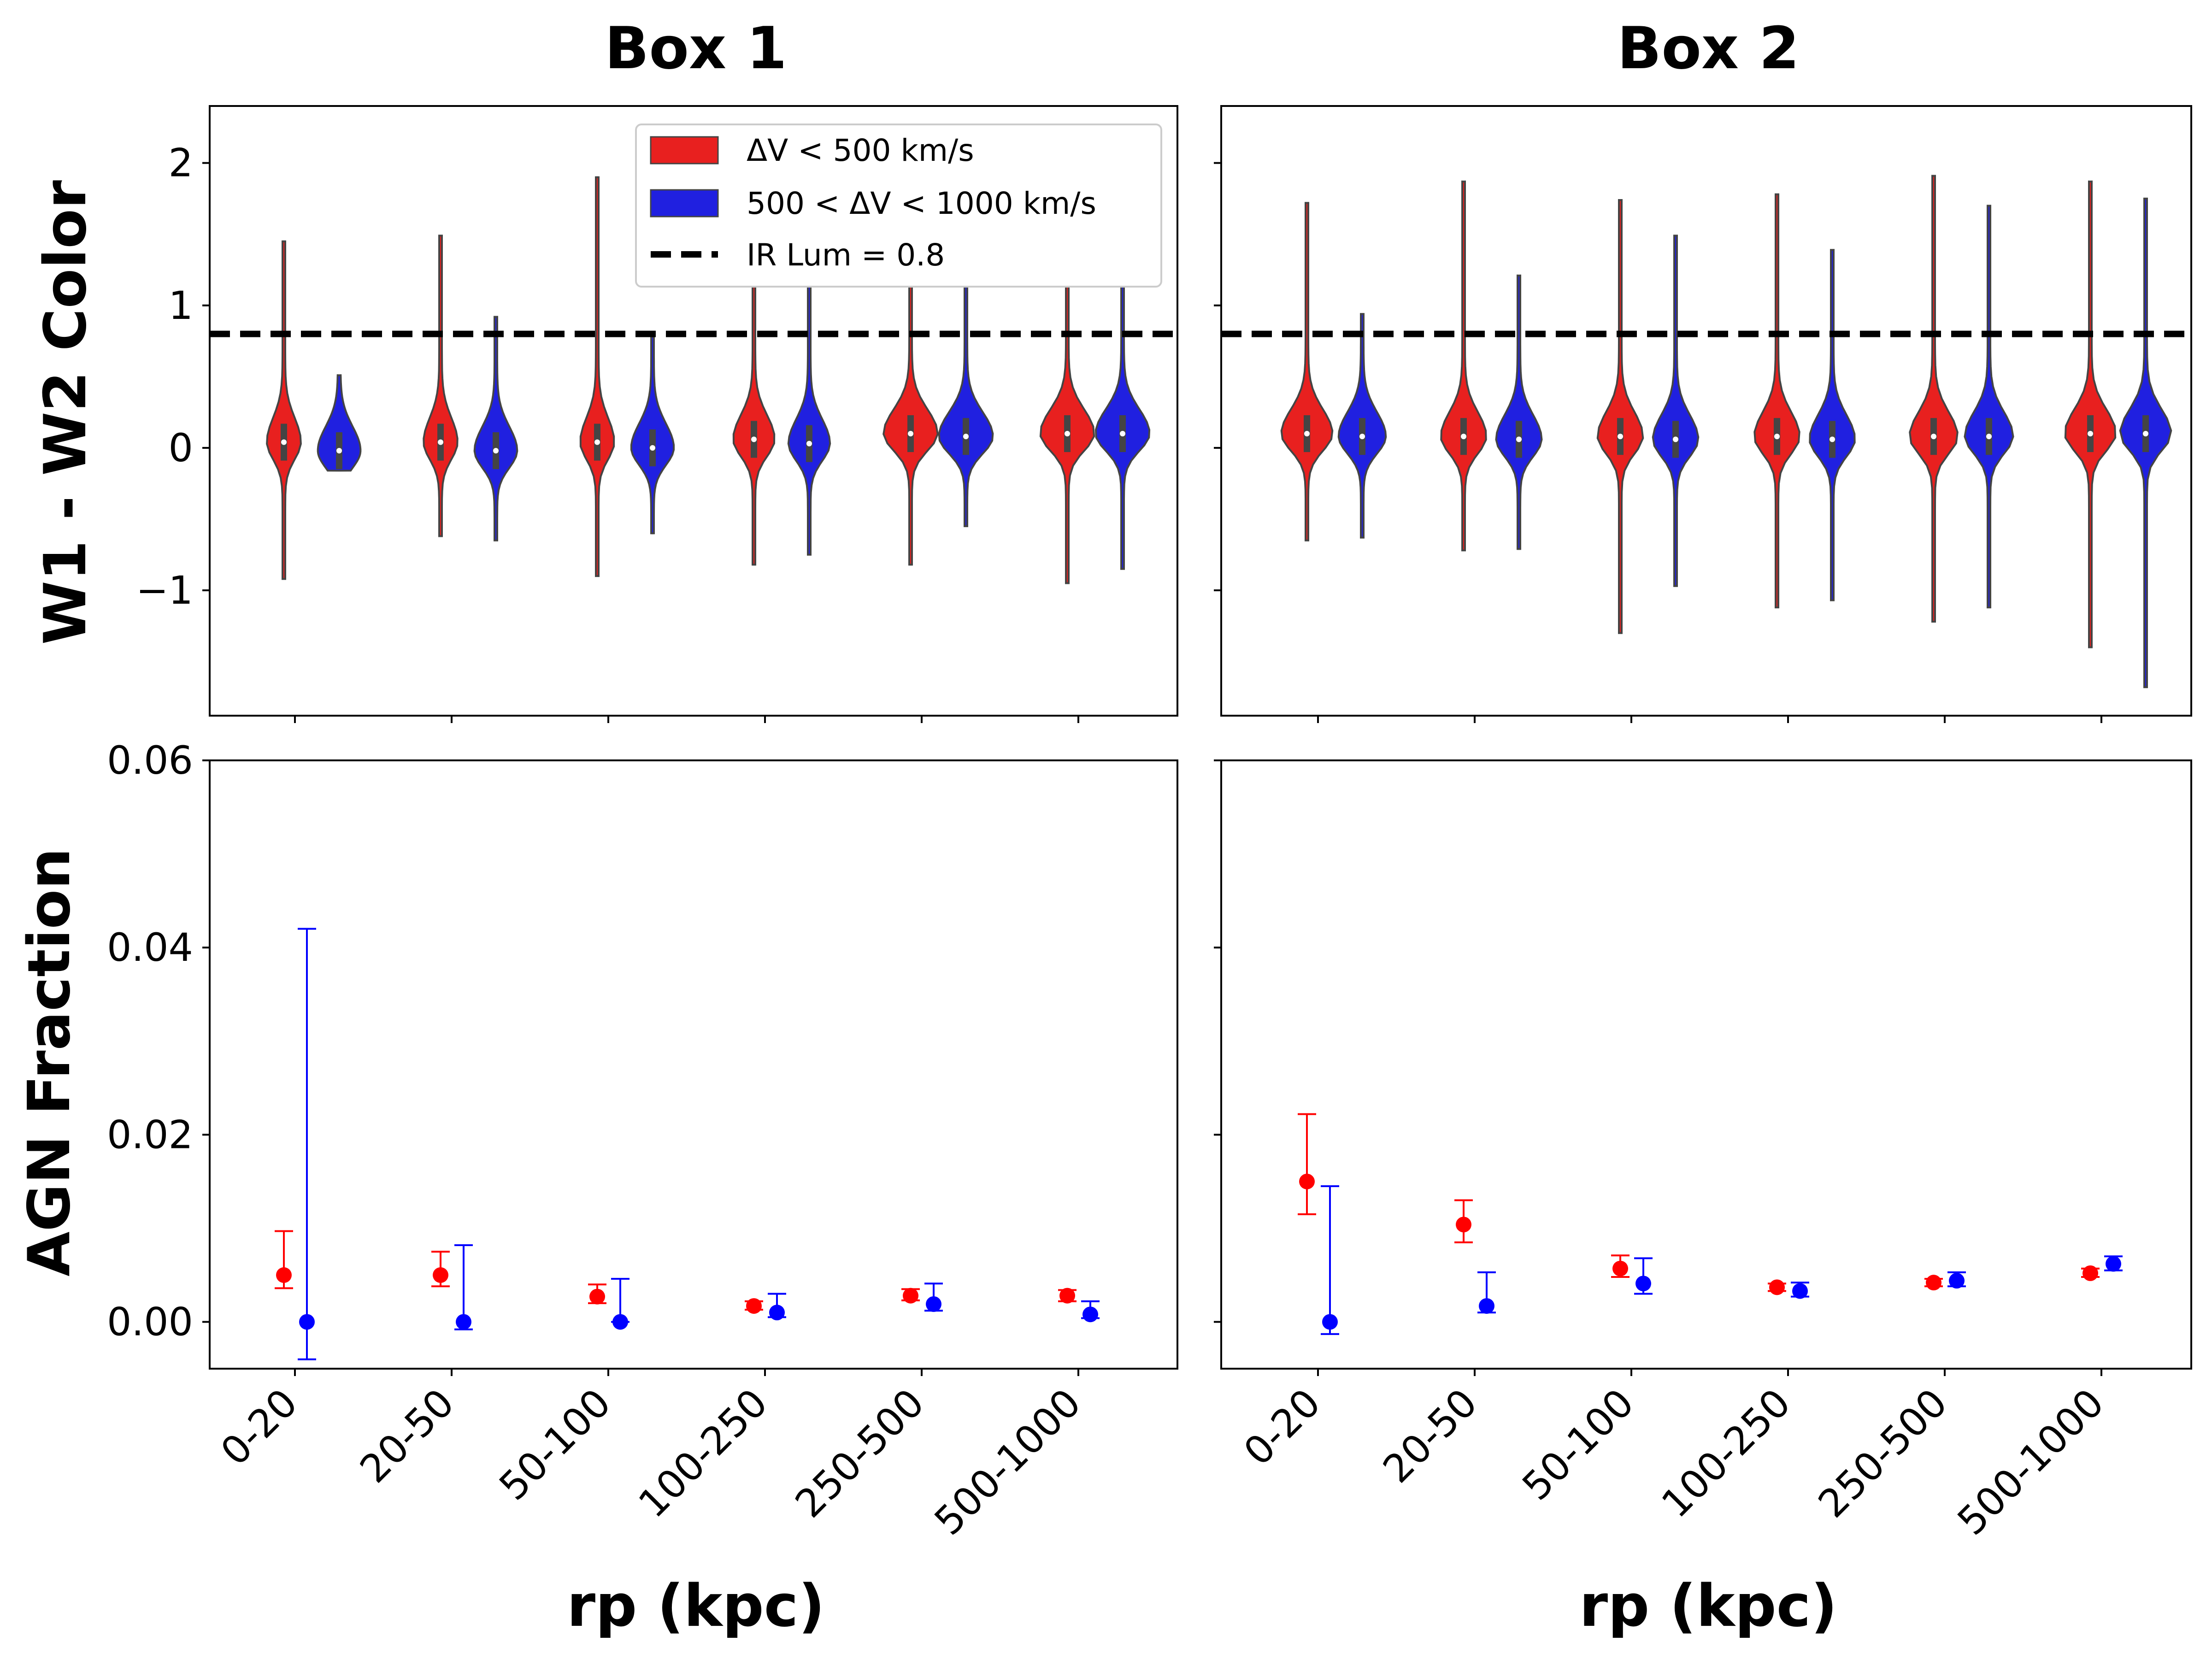  What do you see at coordinates (1708, 1606) in the screenshot?
I see `x-axis-label-right: rp (kpc)` at bounding box center [1708, 1606].